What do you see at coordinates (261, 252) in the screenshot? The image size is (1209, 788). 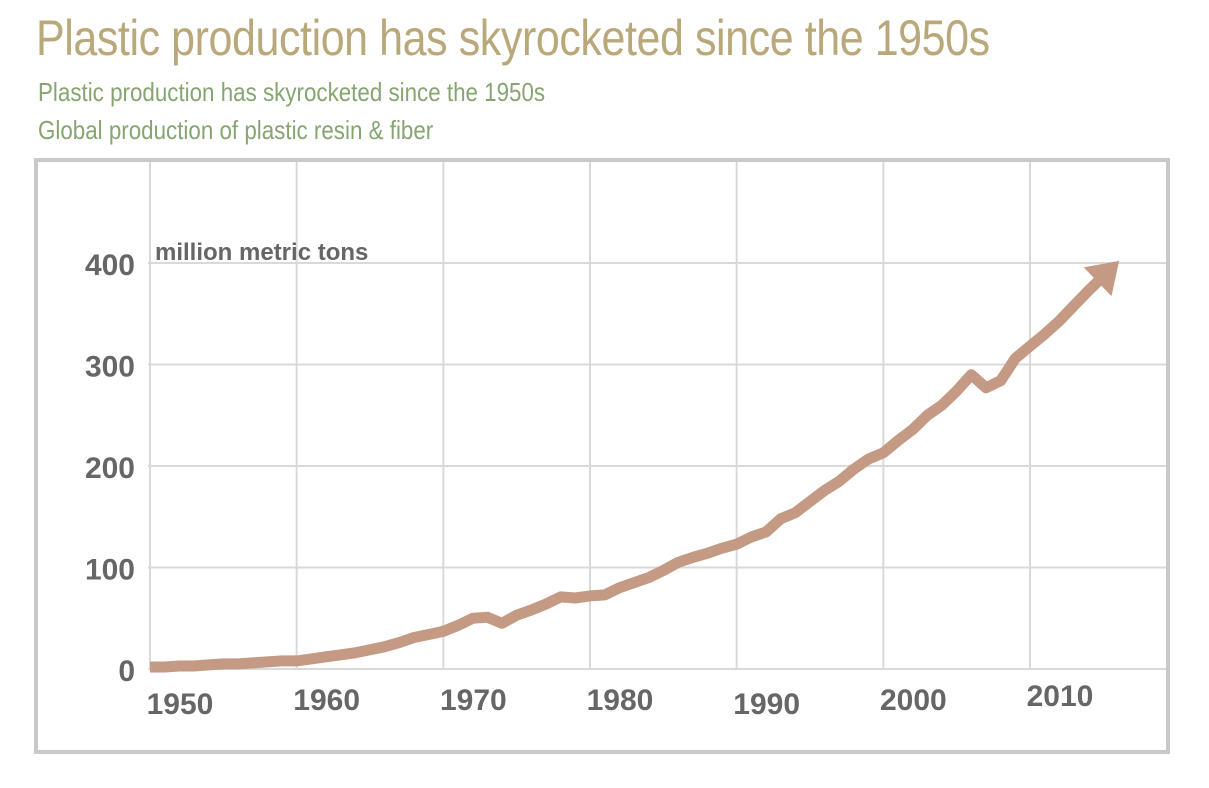 I see `unit-label: million metric tons` at bounding box center [261, 252].